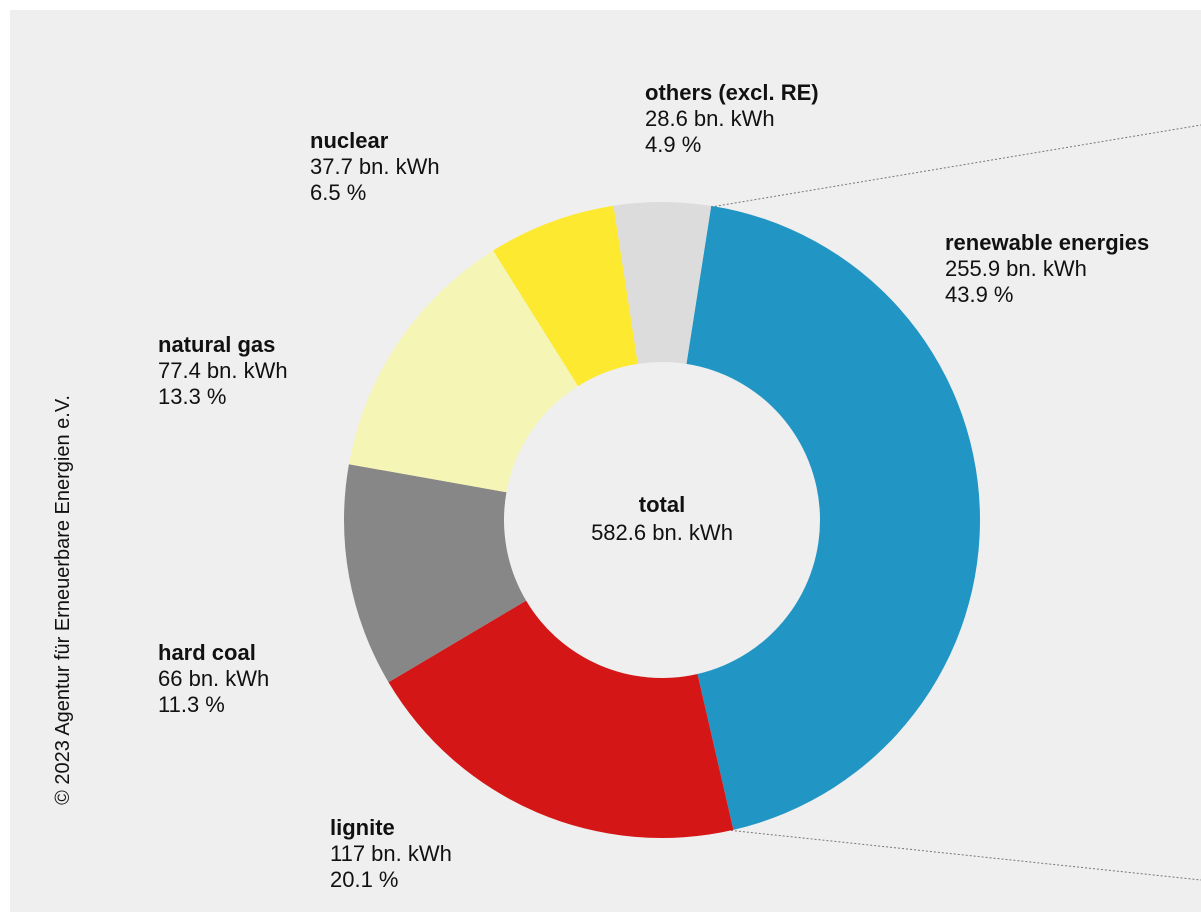 Image resolution: width=1201 pixels, height=922 pixels. What do you see at coordinates (732, 92) in the screenshot?
I see `slice-name: others (excl. RE)` at bounding box center [732, 92].